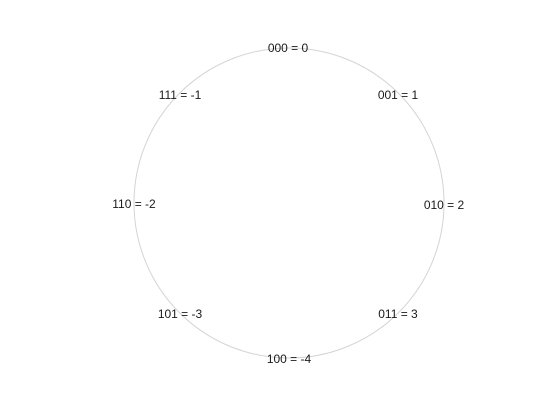 The width and height of the screenshot is (560, 420). Describe the element at coordinates (289, 359) in the screenshot. I see `label-100: 100 = -4` at that location.